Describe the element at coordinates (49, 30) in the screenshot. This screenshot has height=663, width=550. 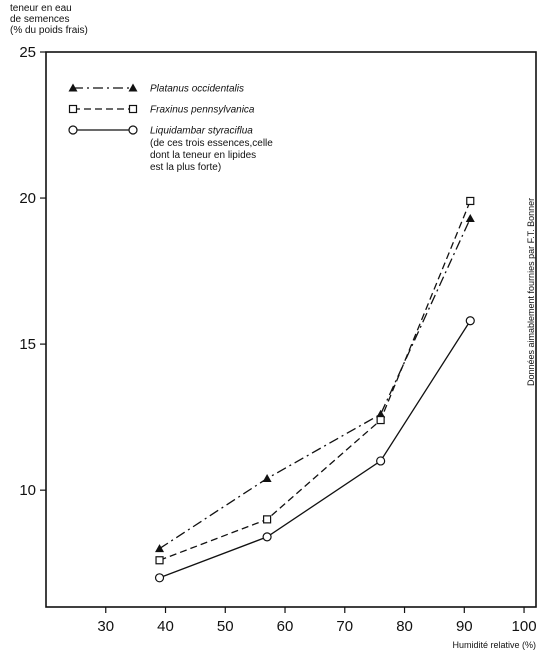
I see `y-axis-label-line-3: (% du poids frais)` at that location.